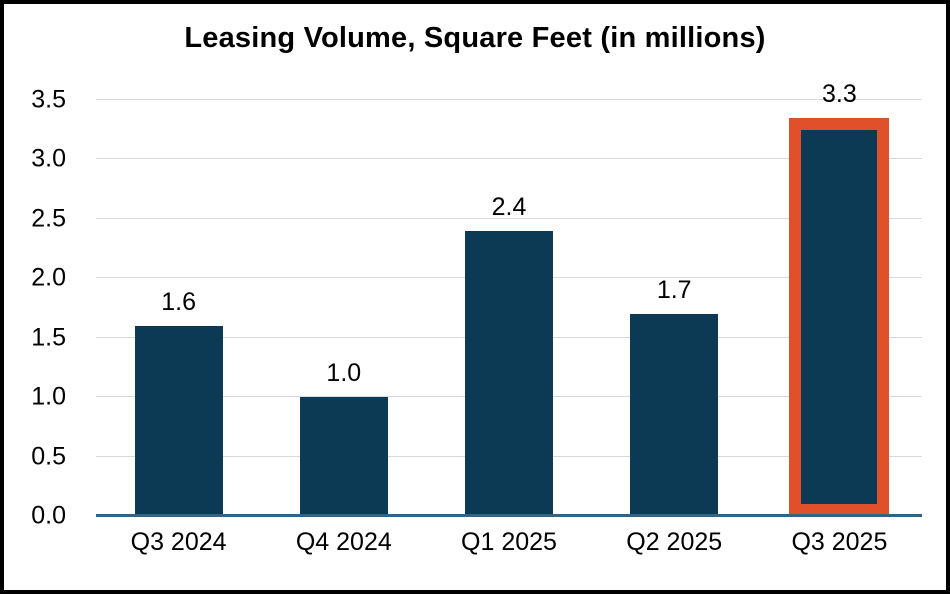 The height and width of the screenshot is (594, 950). What do you see at coordinates (509, 207) in the screenshot?
I see `bar-data-label: 2.4` at bounding box center [509, 207].